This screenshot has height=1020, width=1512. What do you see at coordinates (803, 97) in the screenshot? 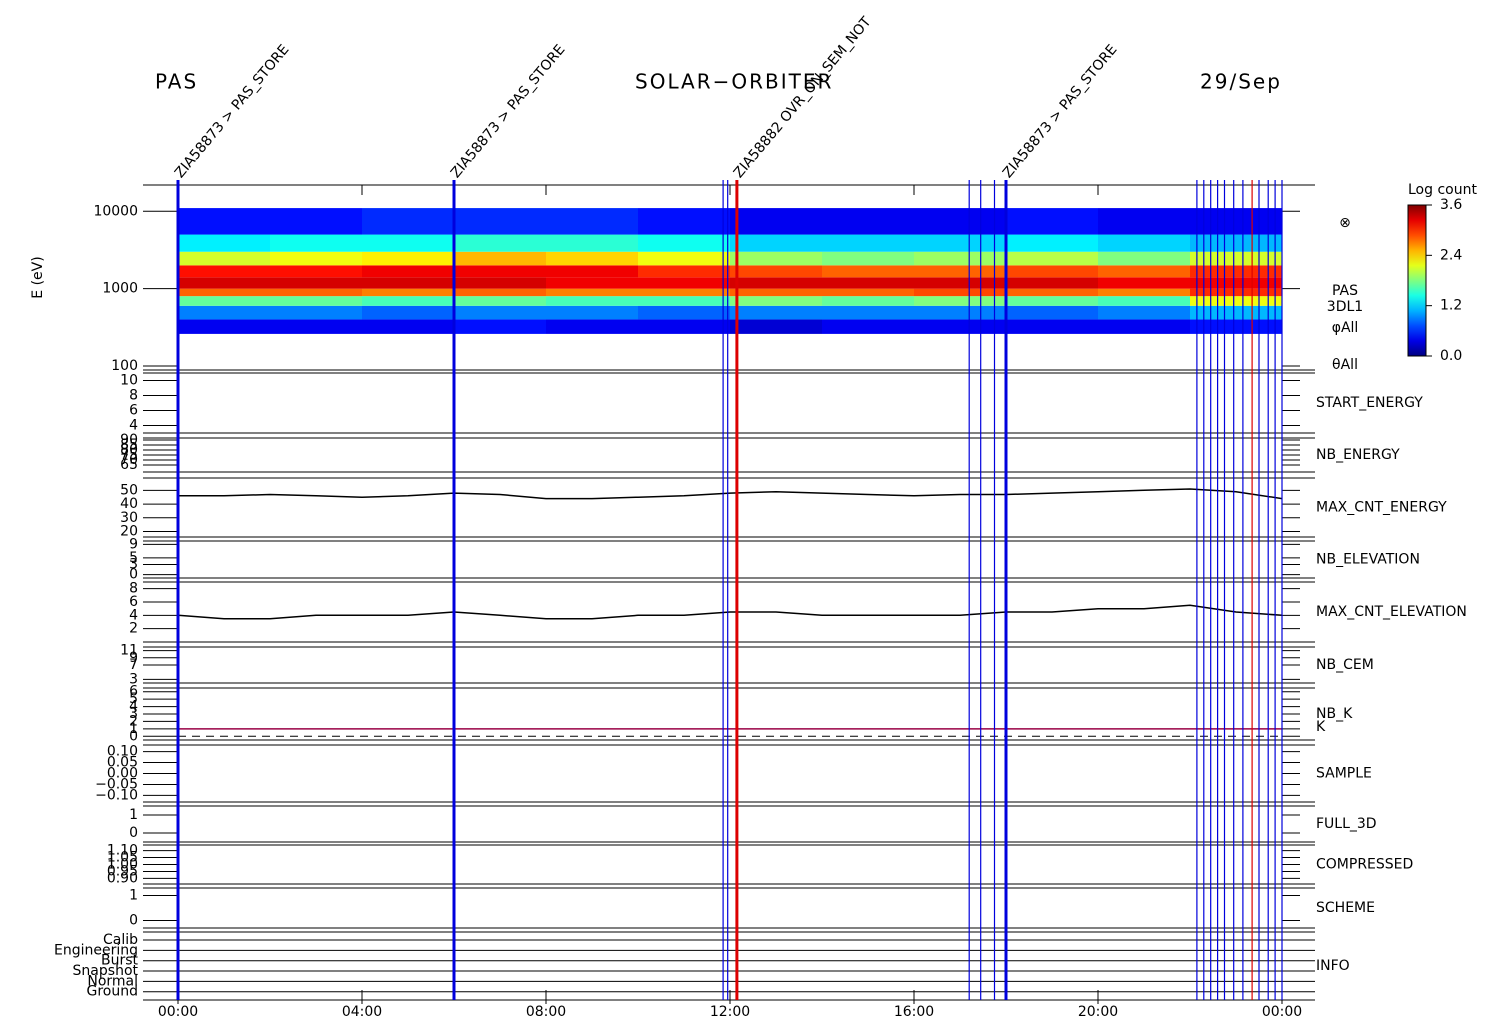
I see `event-label: ZIA58882 OVR_ON_SEM_NOT` at bounding box center [803, 97].